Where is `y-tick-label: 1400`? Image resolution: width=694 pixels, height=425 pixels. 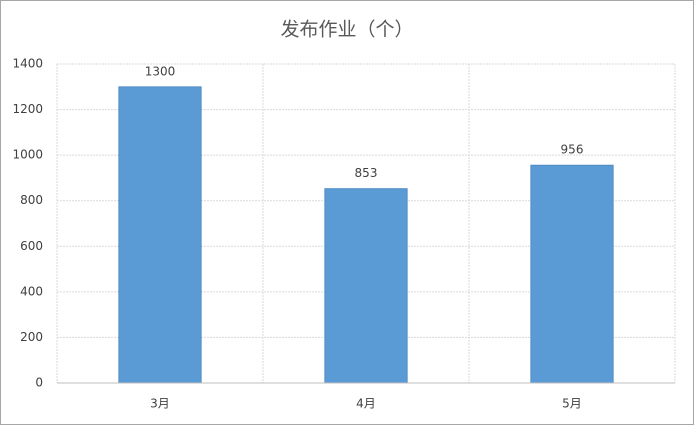 y-tick-label: 1400 is located at coordinates (27, 64).